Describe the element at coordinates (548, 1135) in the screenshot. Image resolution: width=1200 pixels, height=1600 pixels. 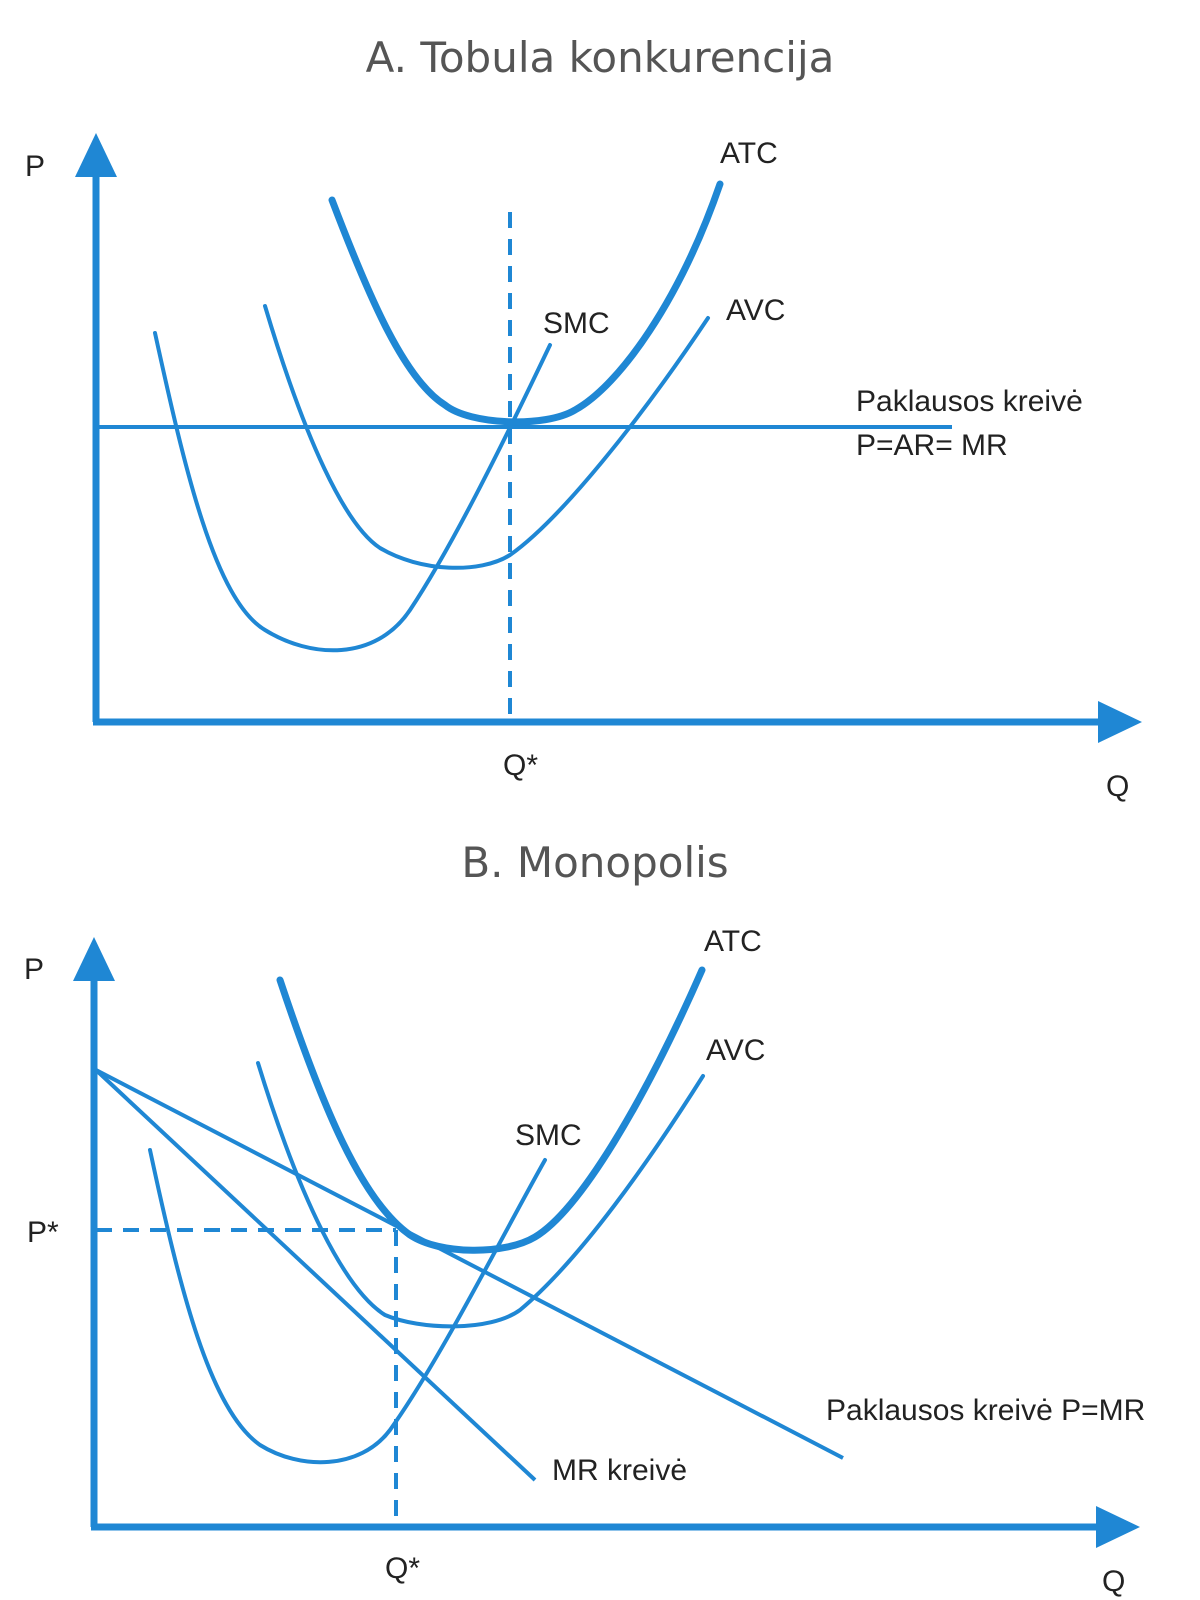
I see `panel-b-smc-label: SMC` at that location.